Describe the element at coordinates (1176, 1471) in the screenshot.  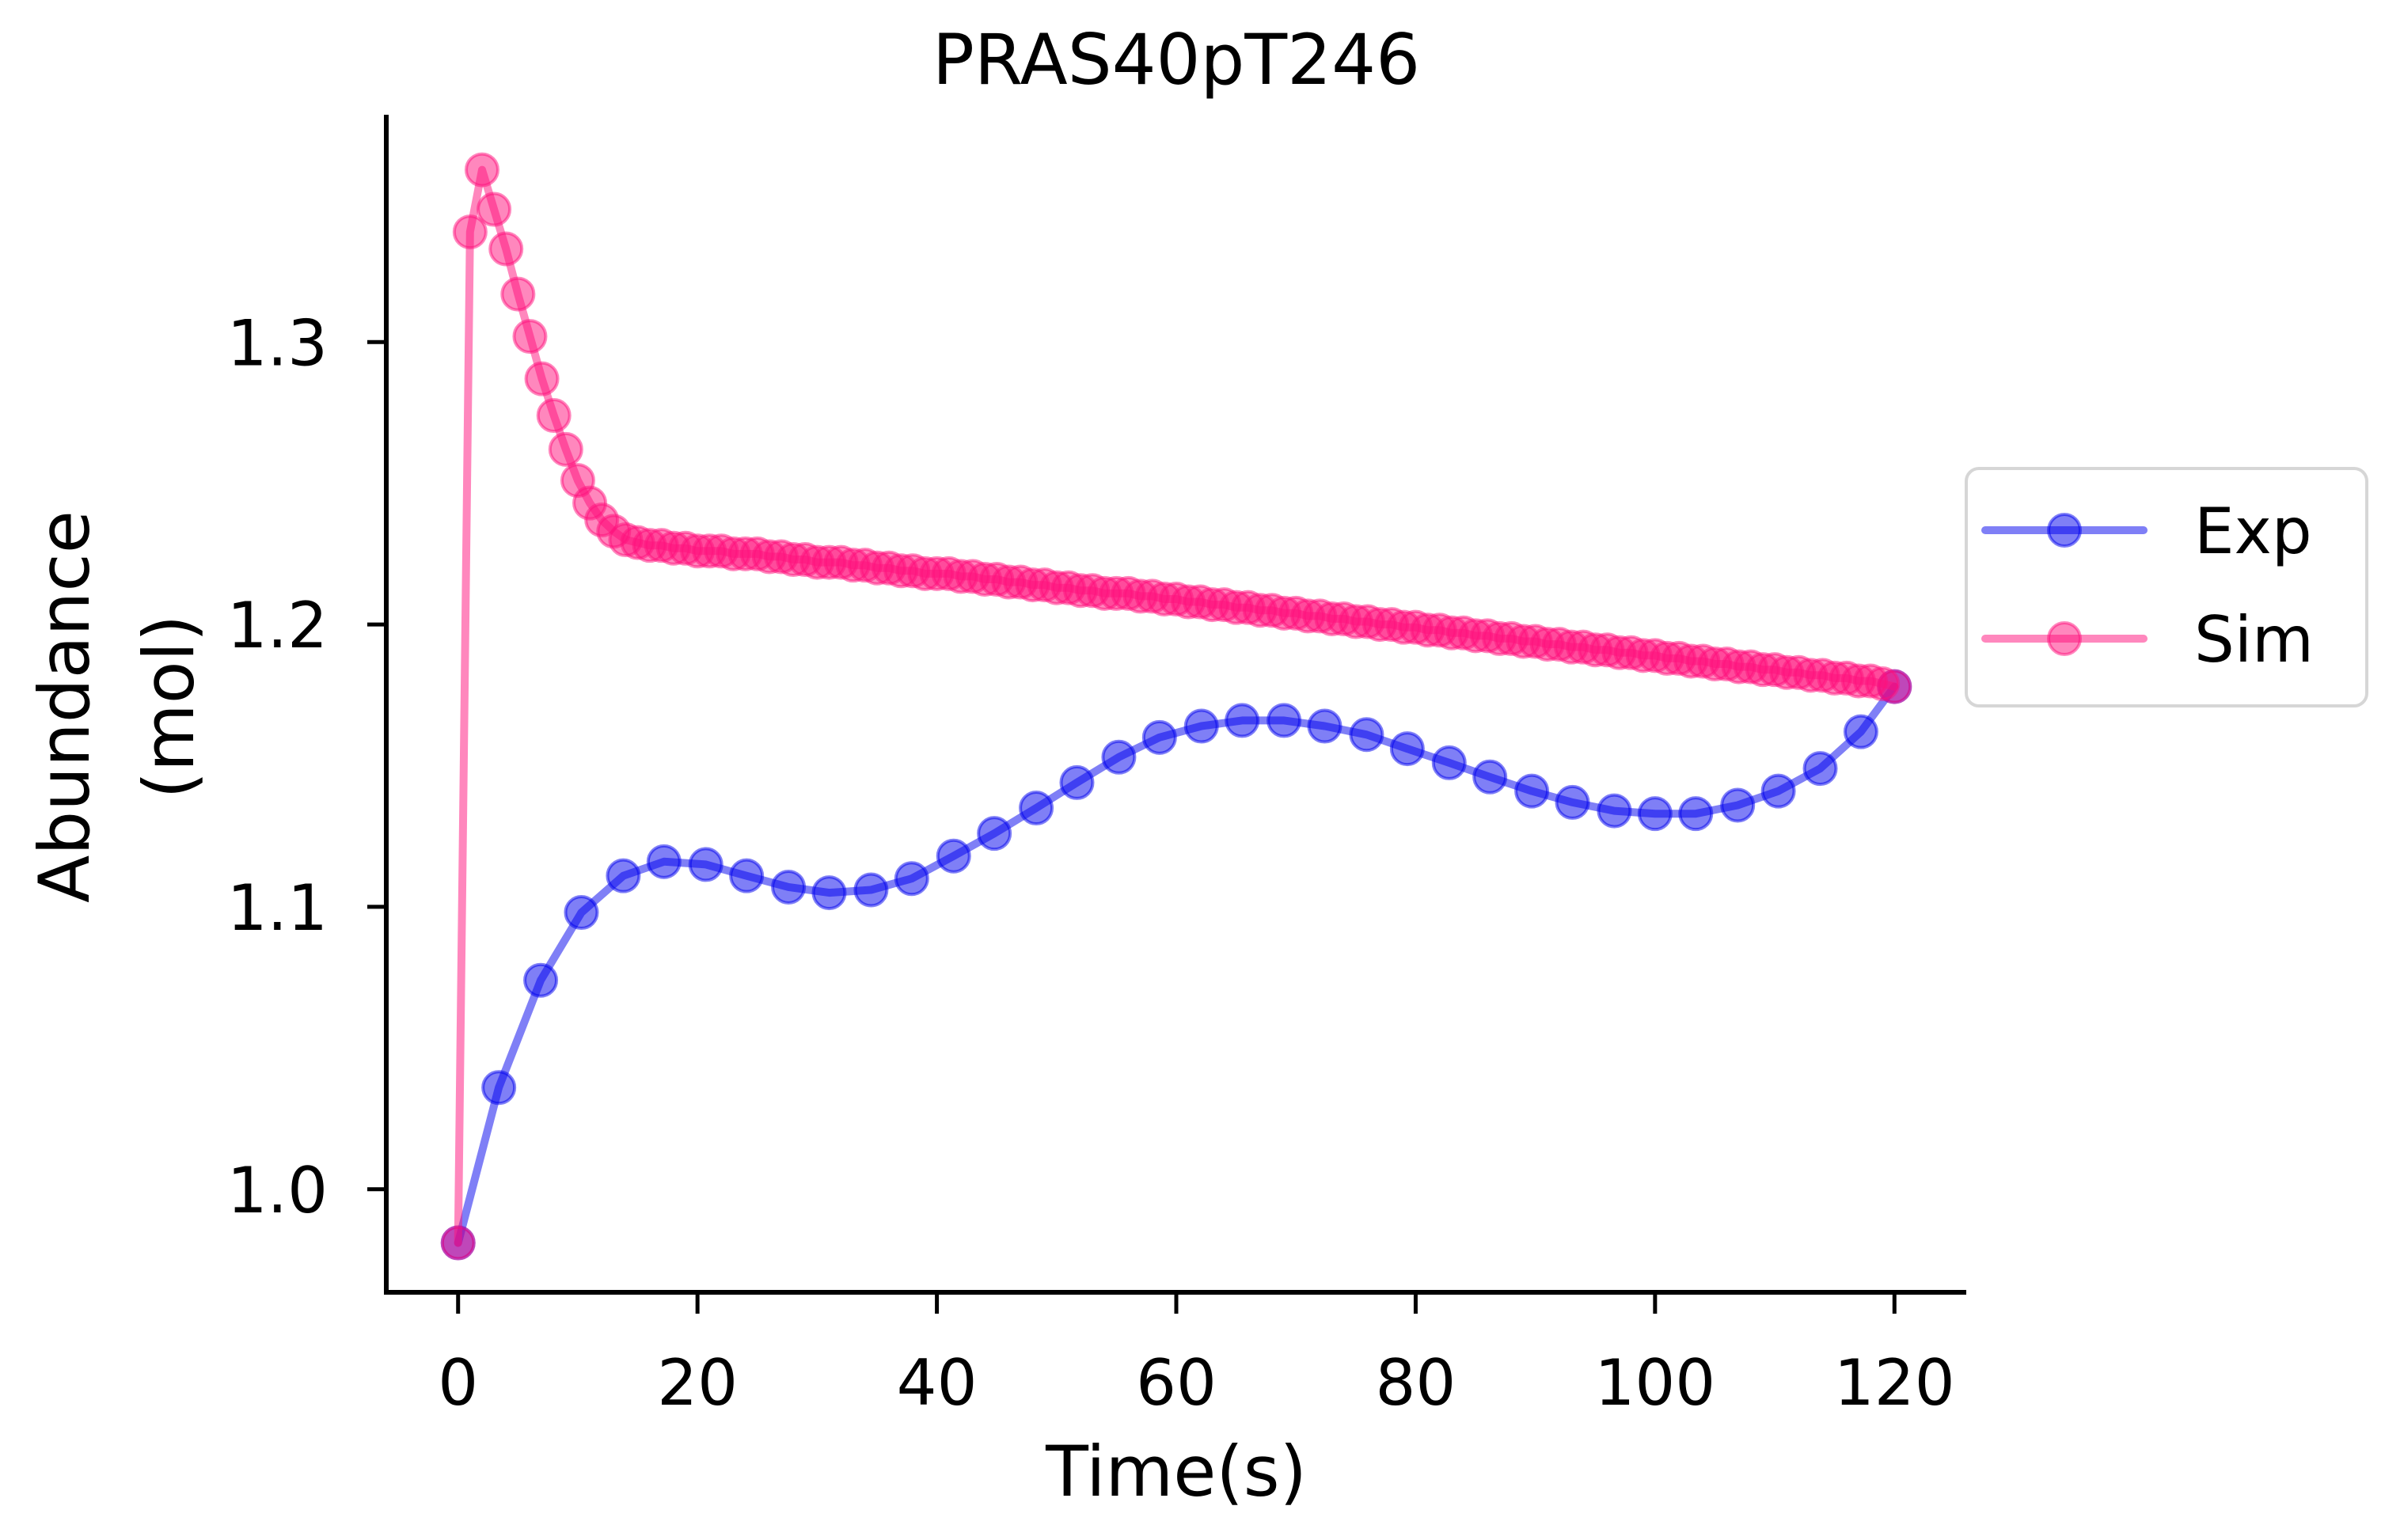
I see `x-axis-label: Time(s)` at that location.